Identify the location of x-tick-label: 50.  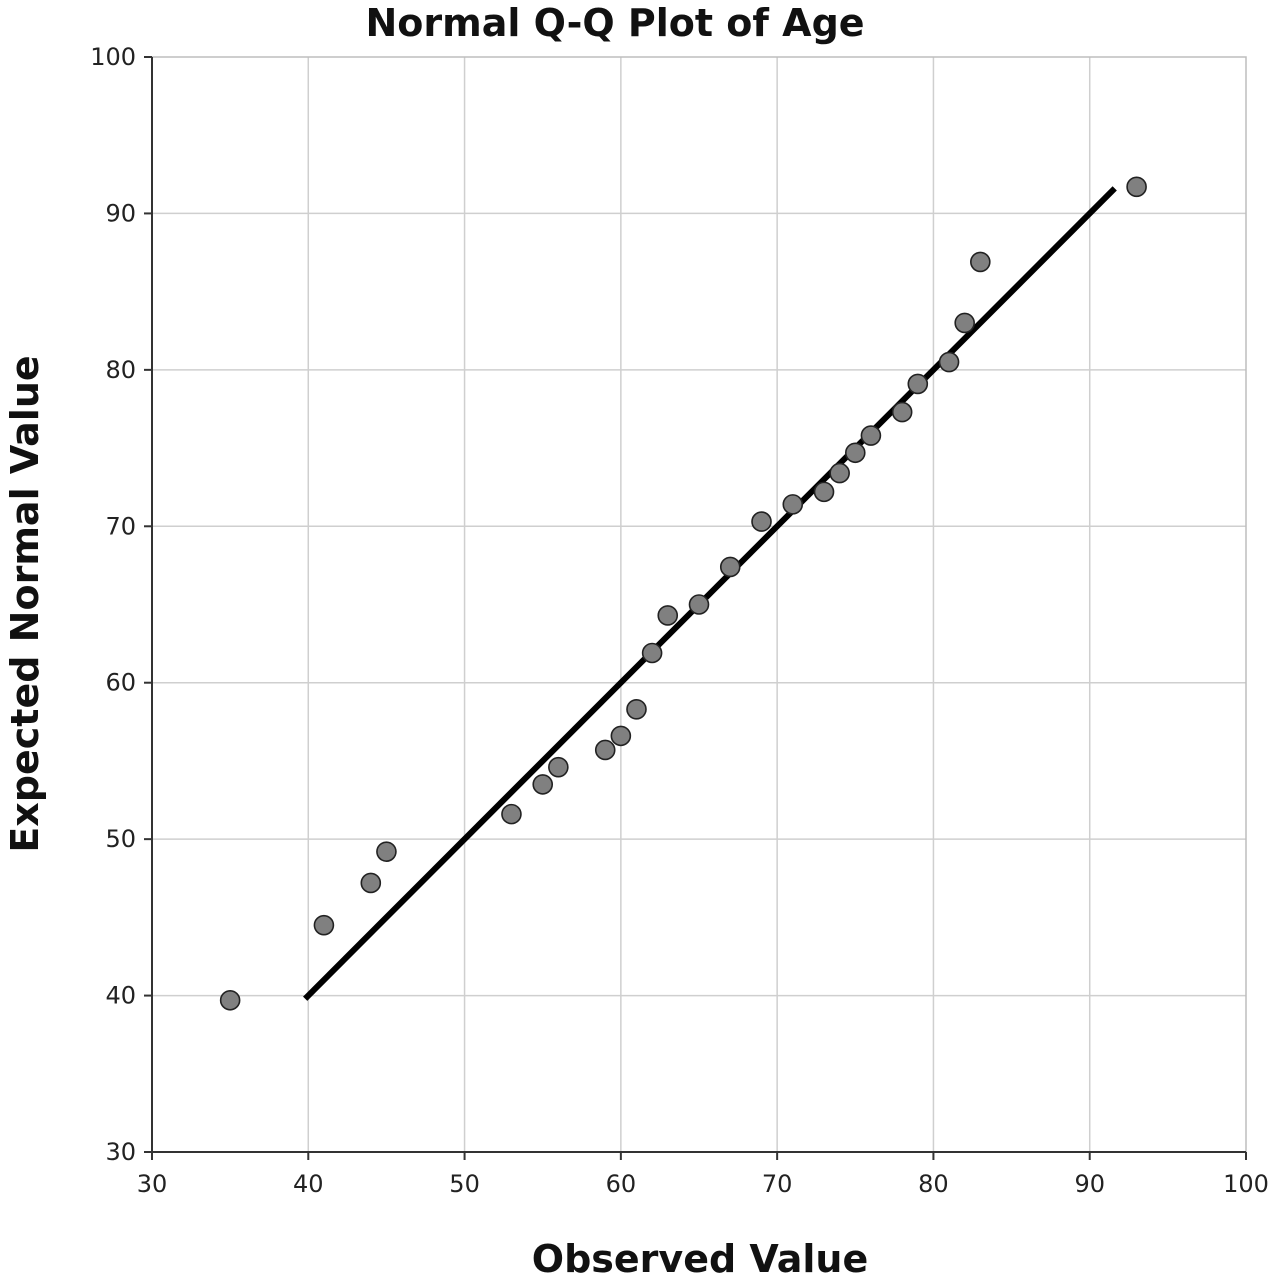
(464, 1184).